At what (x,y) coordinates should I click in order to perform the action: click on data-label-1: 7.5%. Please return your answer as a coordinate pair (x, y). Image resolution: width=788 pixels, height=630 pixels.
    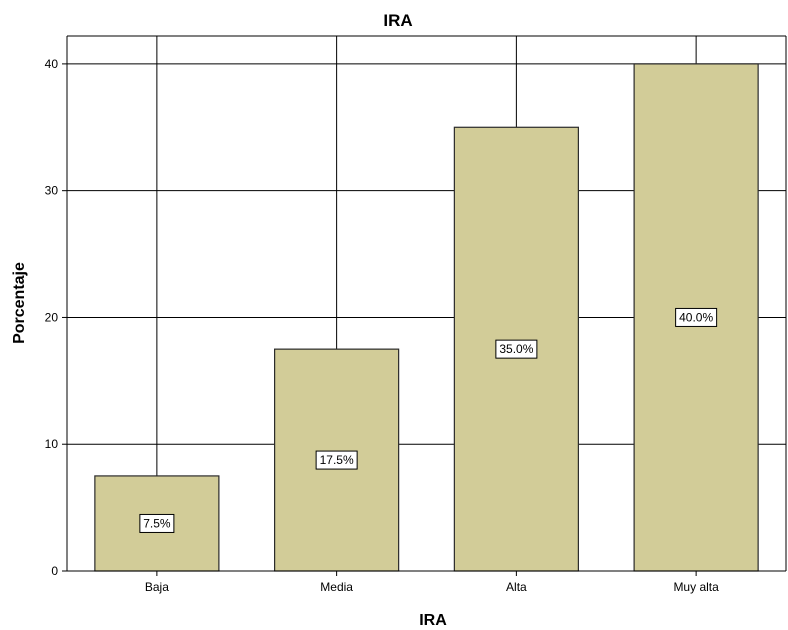
    Looking at the image, I should click on (157, 523).